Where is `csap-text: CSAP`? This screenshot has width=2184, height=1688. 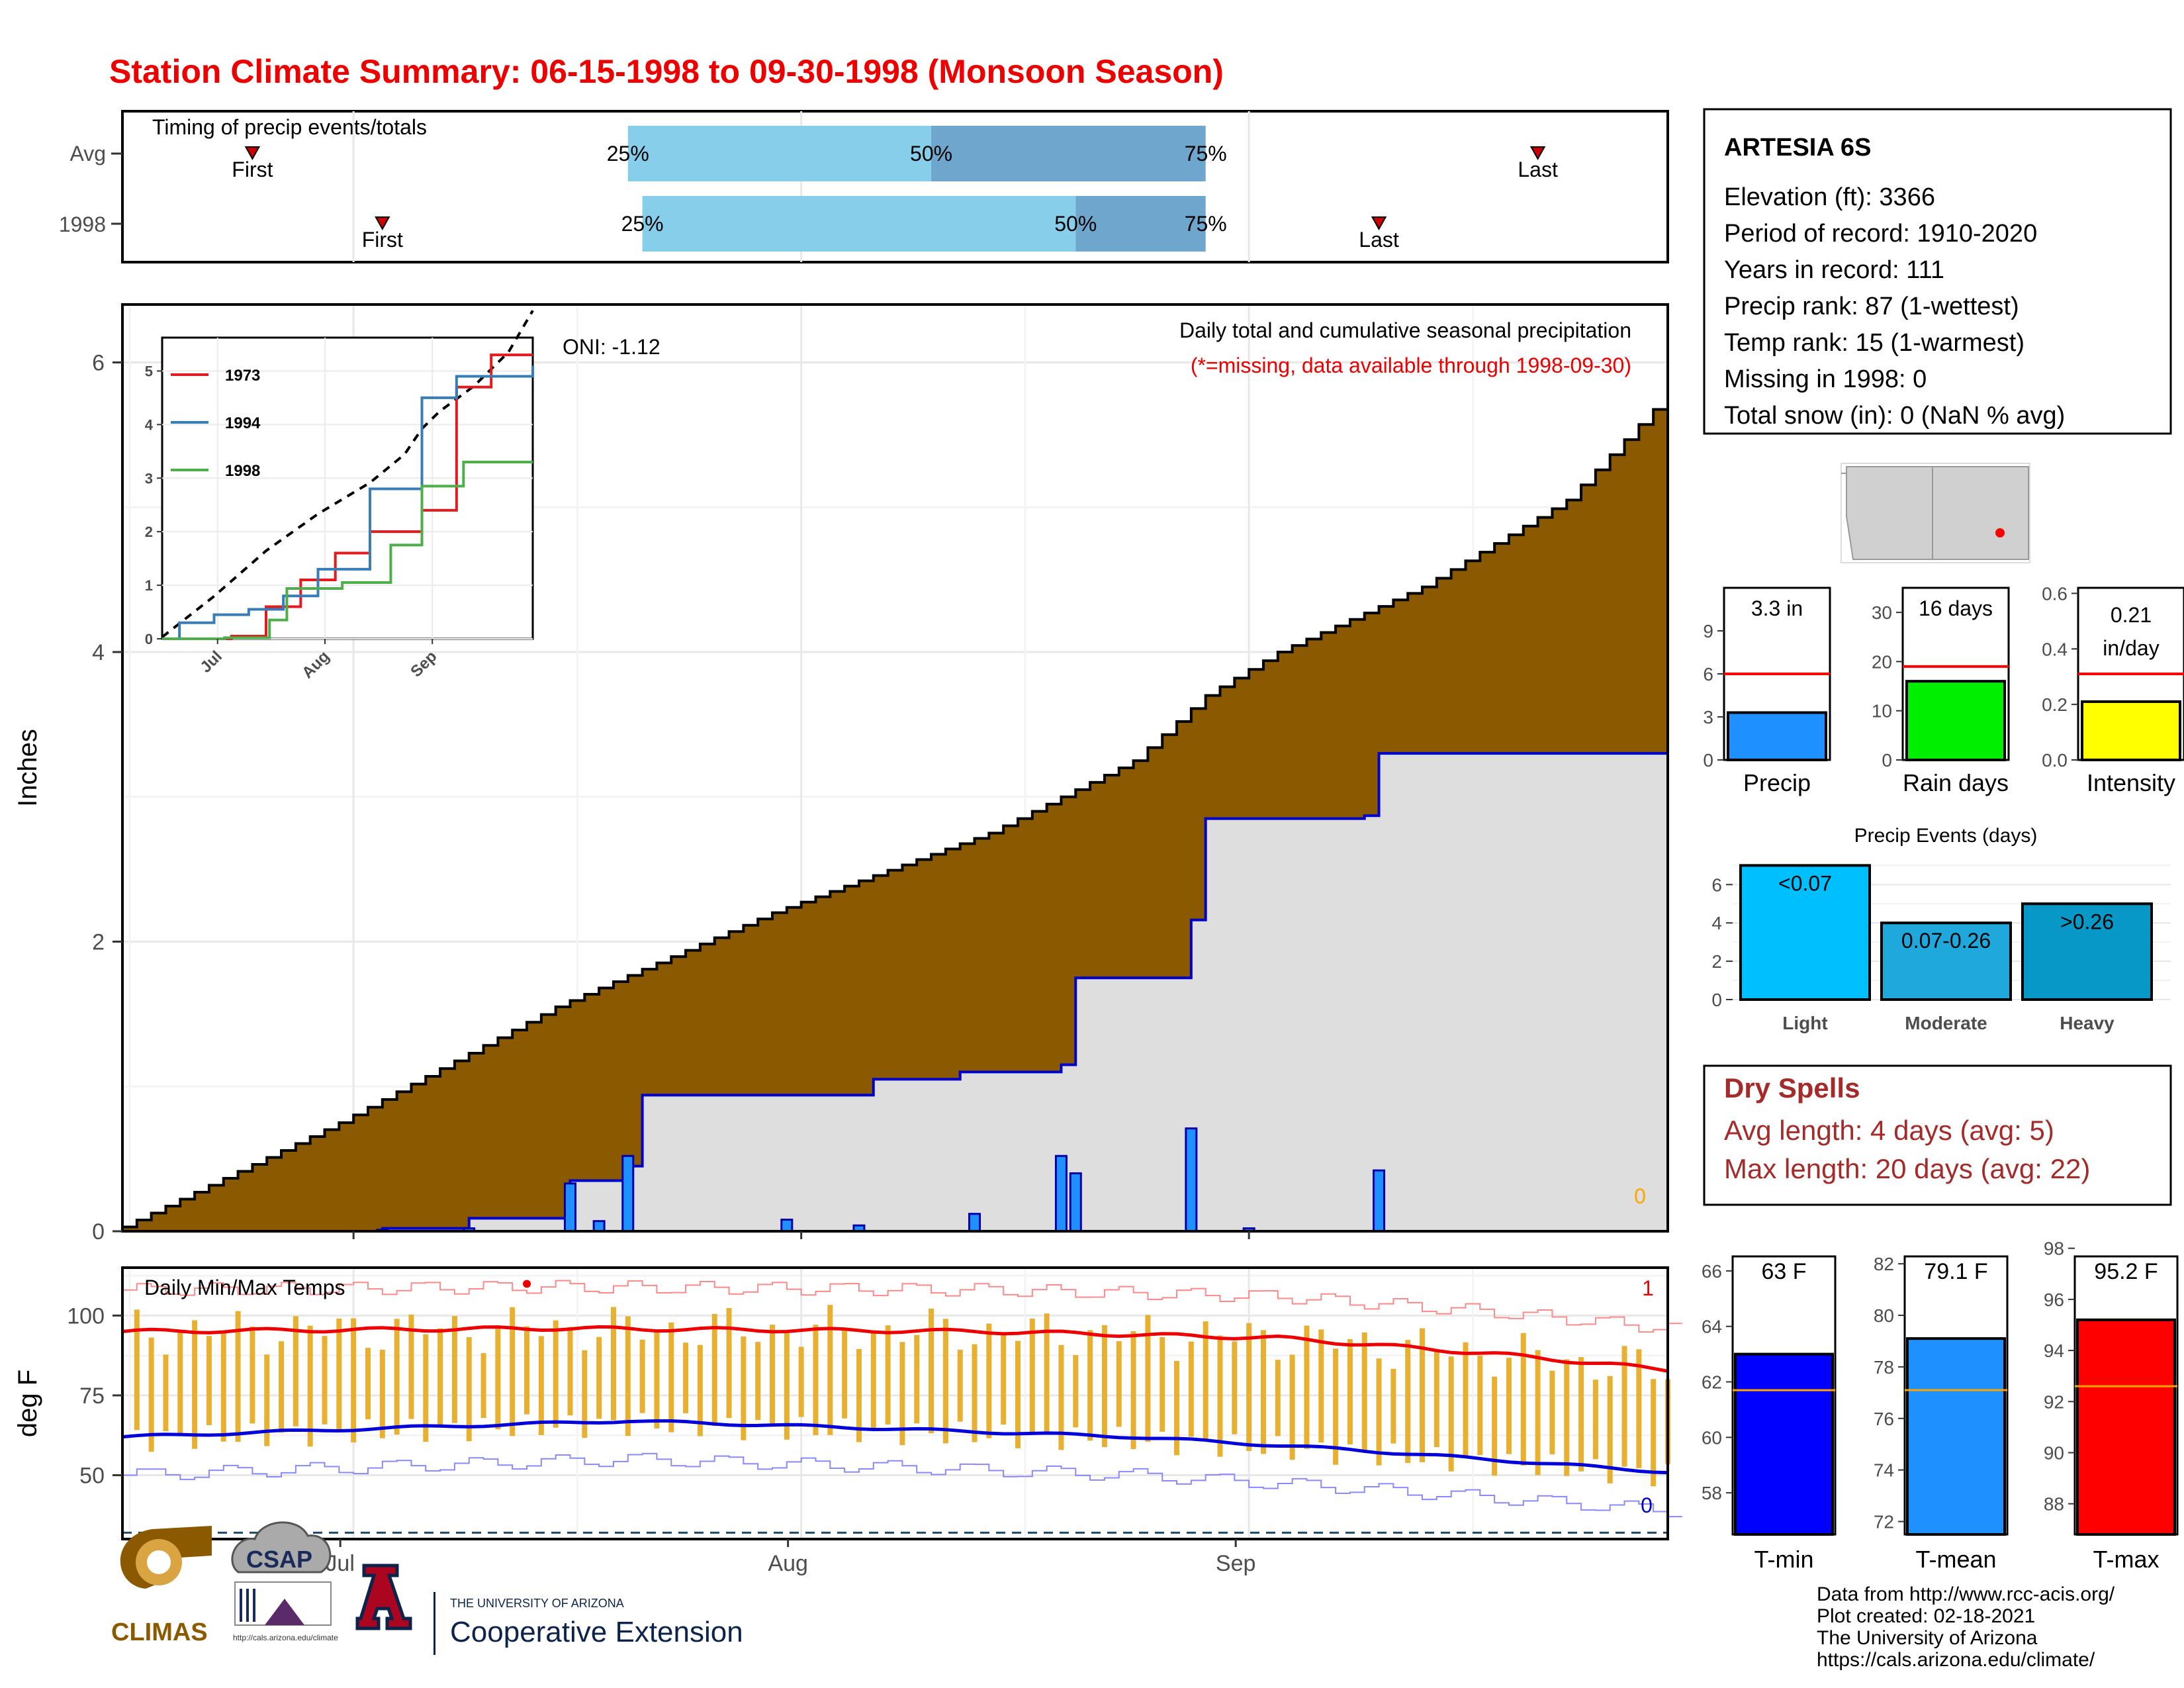 csap-text: CSAP is located at coordinates (279, 1559).